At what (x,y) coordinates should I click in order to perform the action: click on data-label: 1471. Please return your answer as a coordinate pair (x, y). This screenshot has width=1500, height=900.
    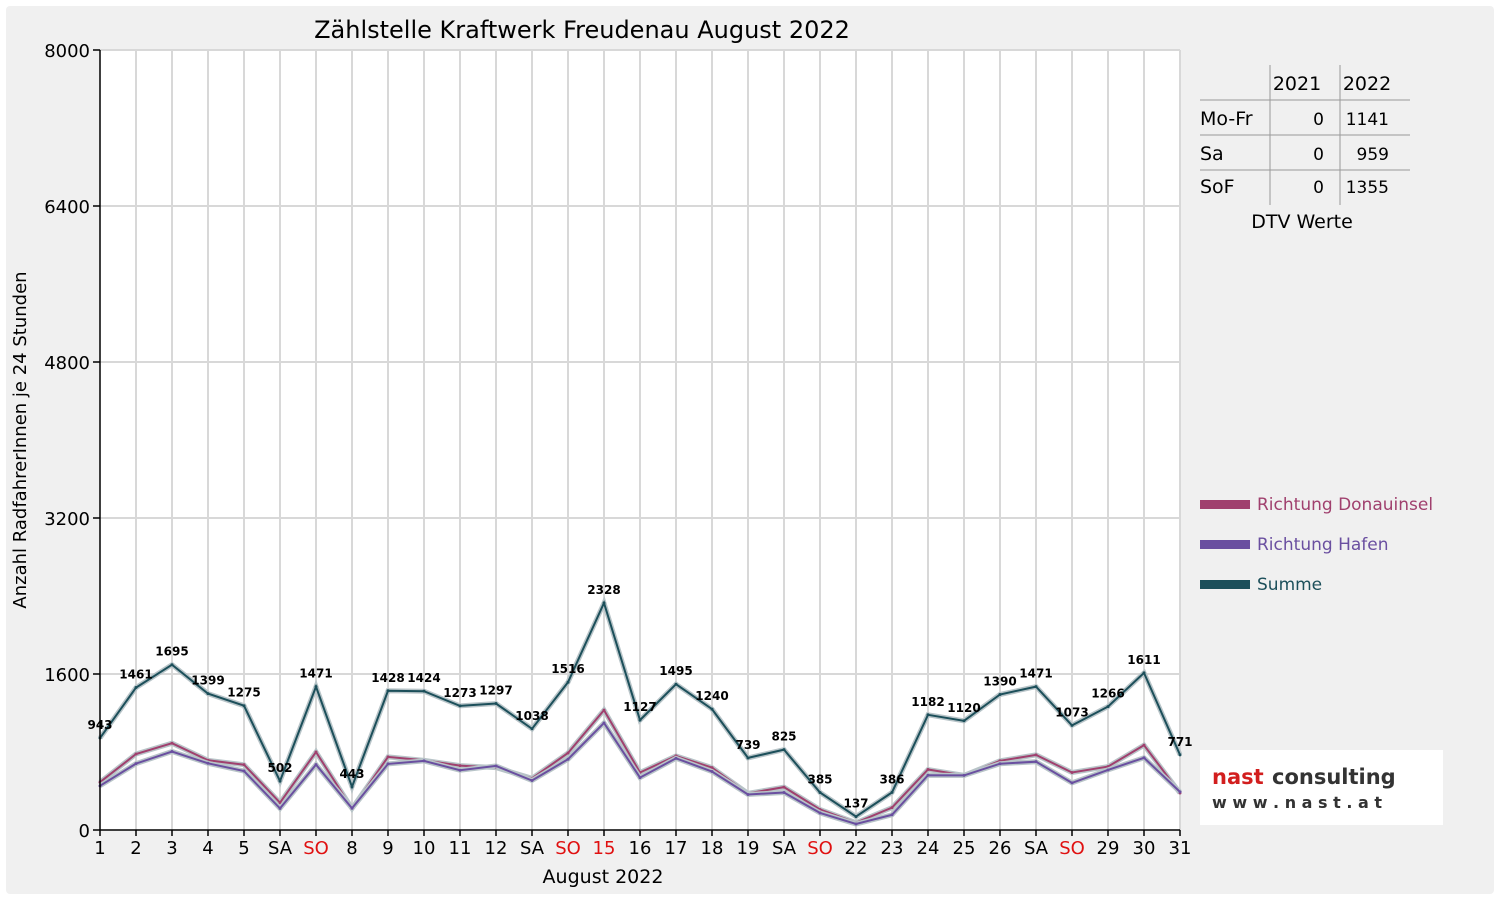
    Looking at the image, I should click on (1035, 674).